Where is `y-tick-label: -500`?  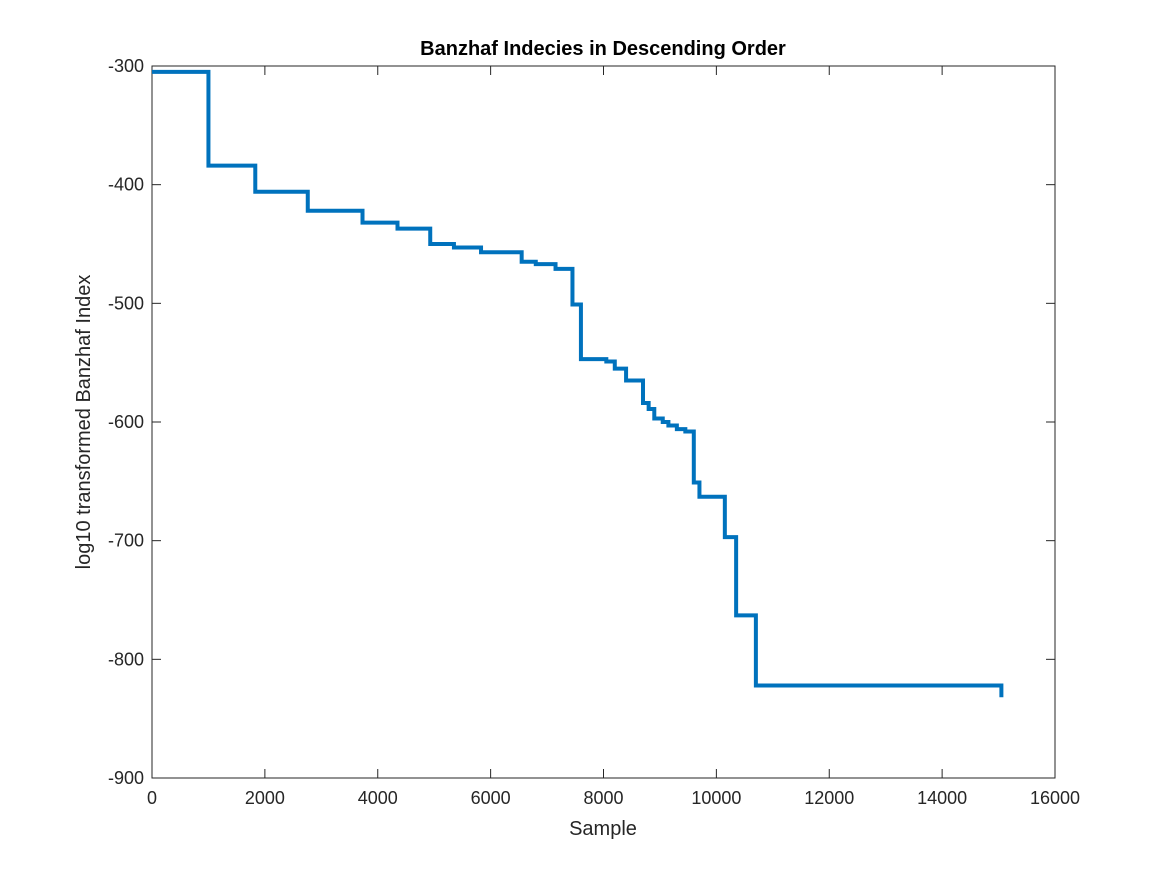
y-tick-label: -500 is located at coordinates (126, 303).